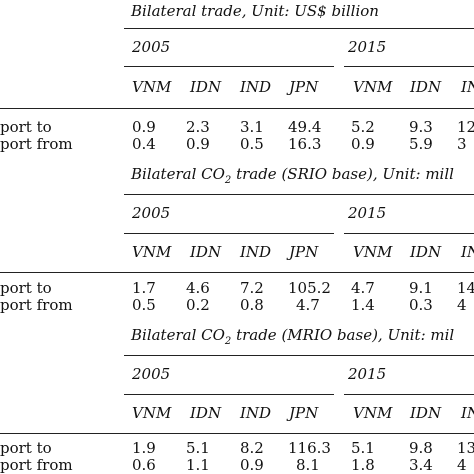  Describe the element at coordinates (198, 127) in the screenshot. I see `table-cell: 2.3` at that location.